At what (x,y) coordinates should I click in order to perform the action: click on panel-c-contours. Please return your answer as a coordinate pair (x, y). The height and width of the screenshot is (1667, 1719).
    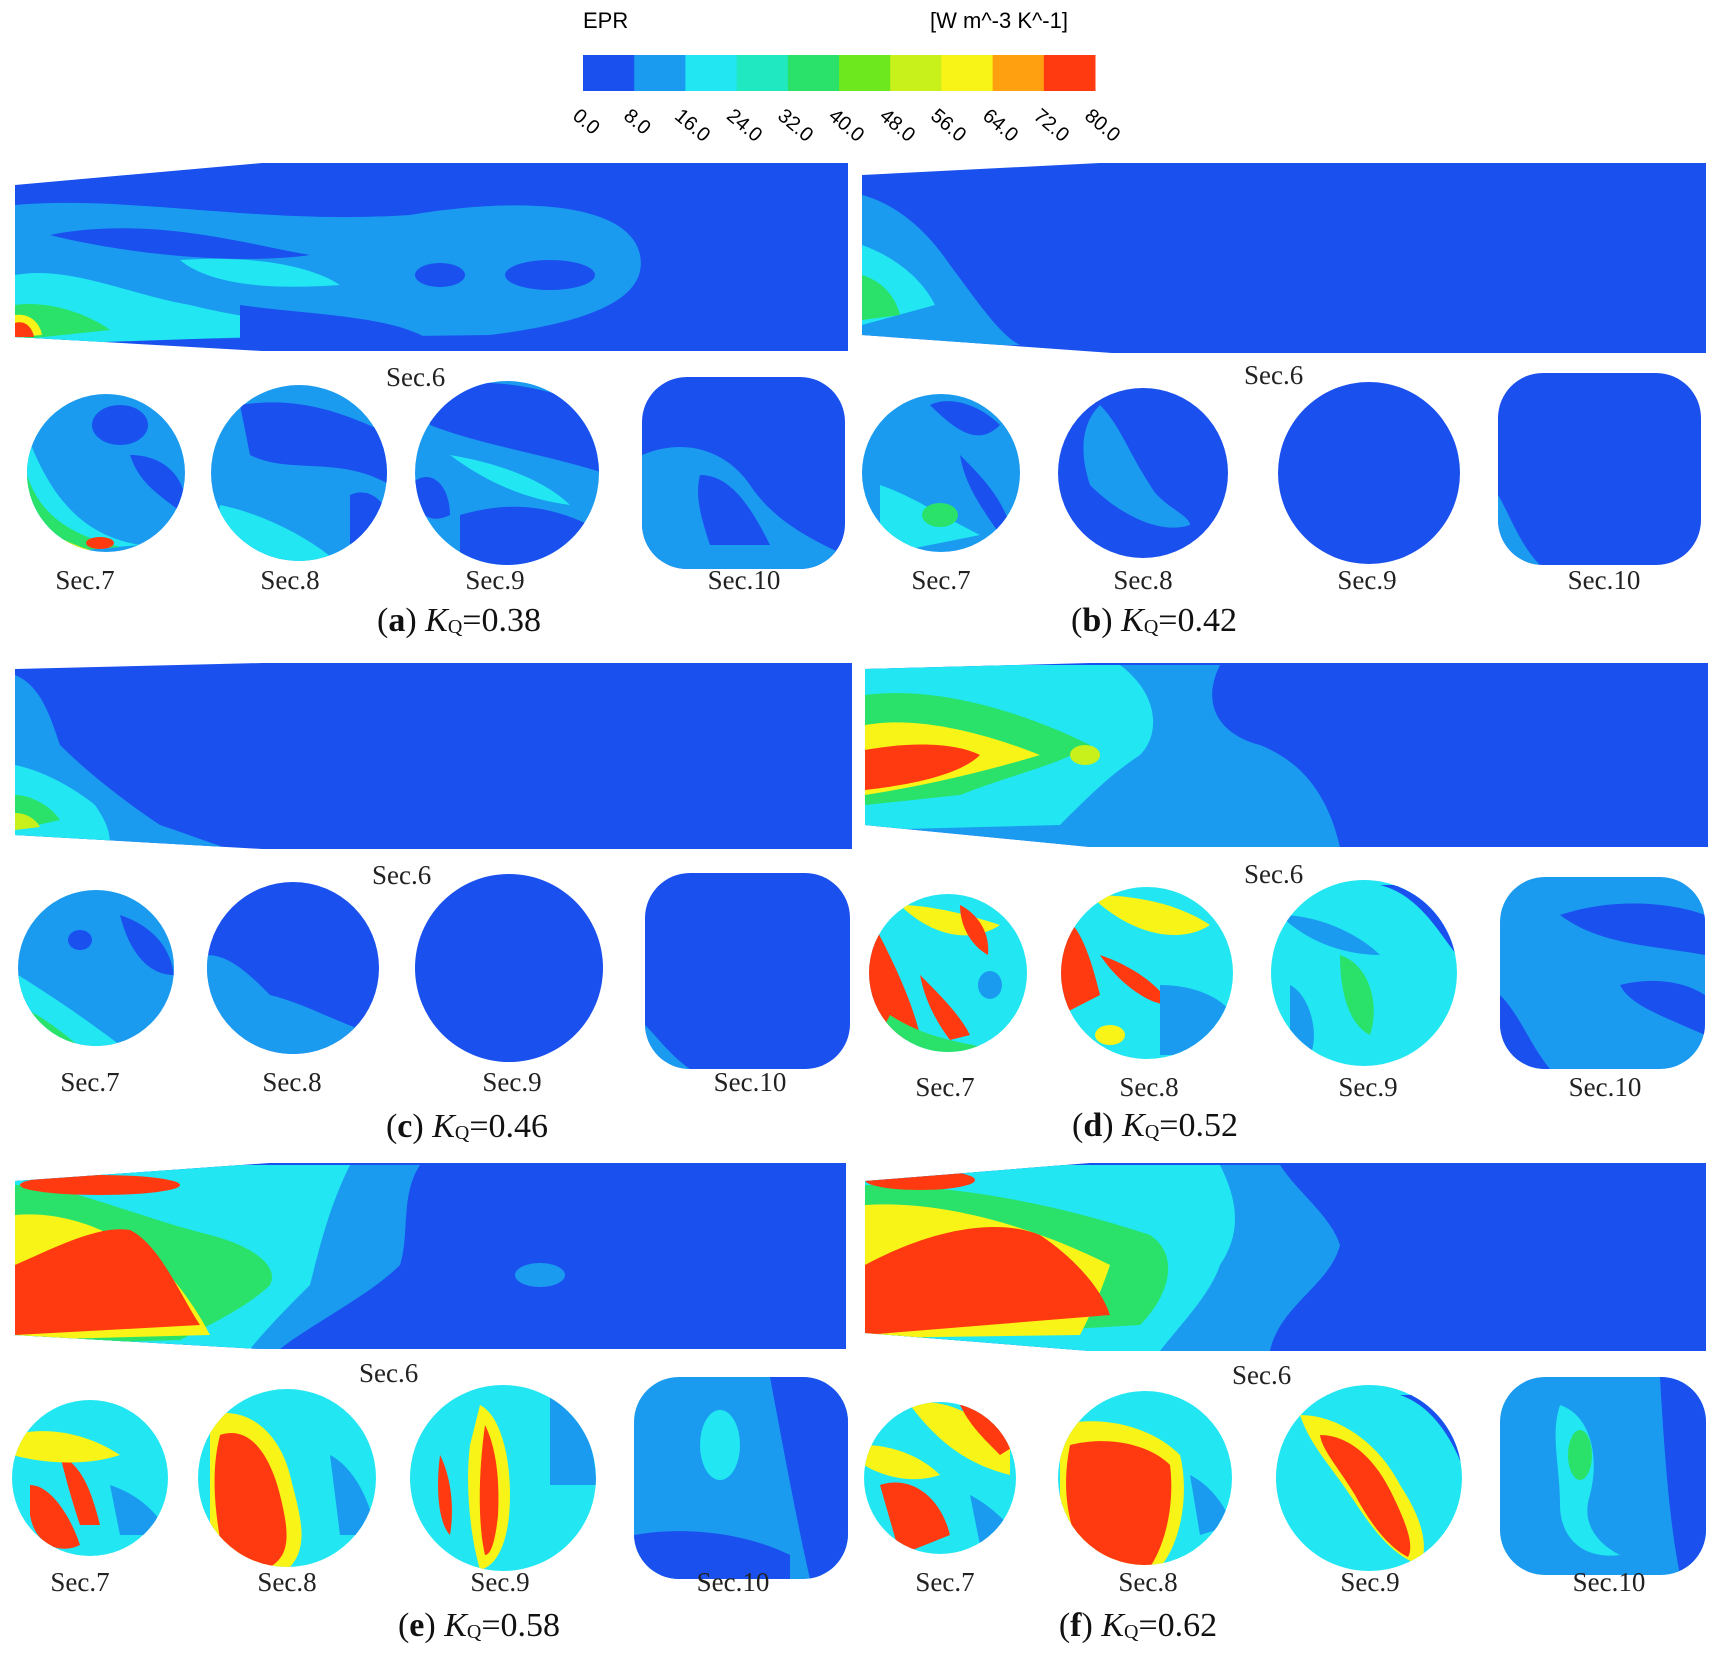
    Looking at the image, I should click on (433, 866).